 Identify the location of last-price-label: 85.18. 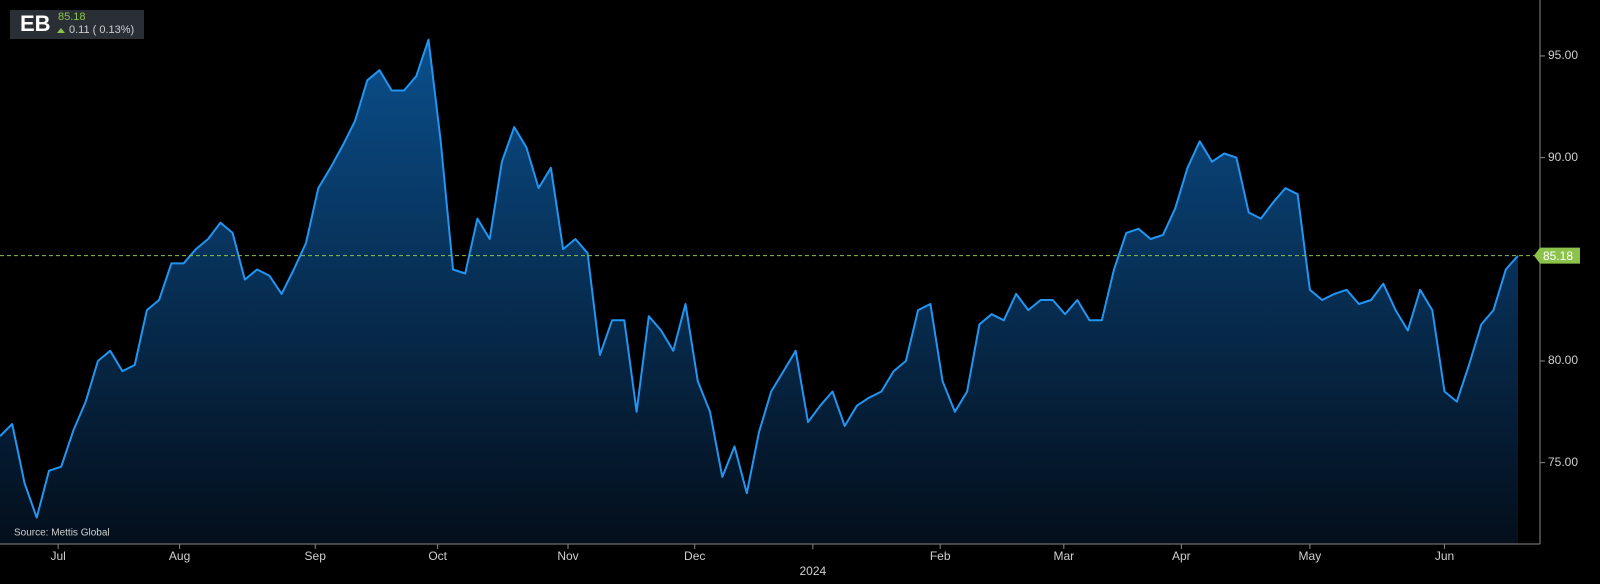
(1558, 256).